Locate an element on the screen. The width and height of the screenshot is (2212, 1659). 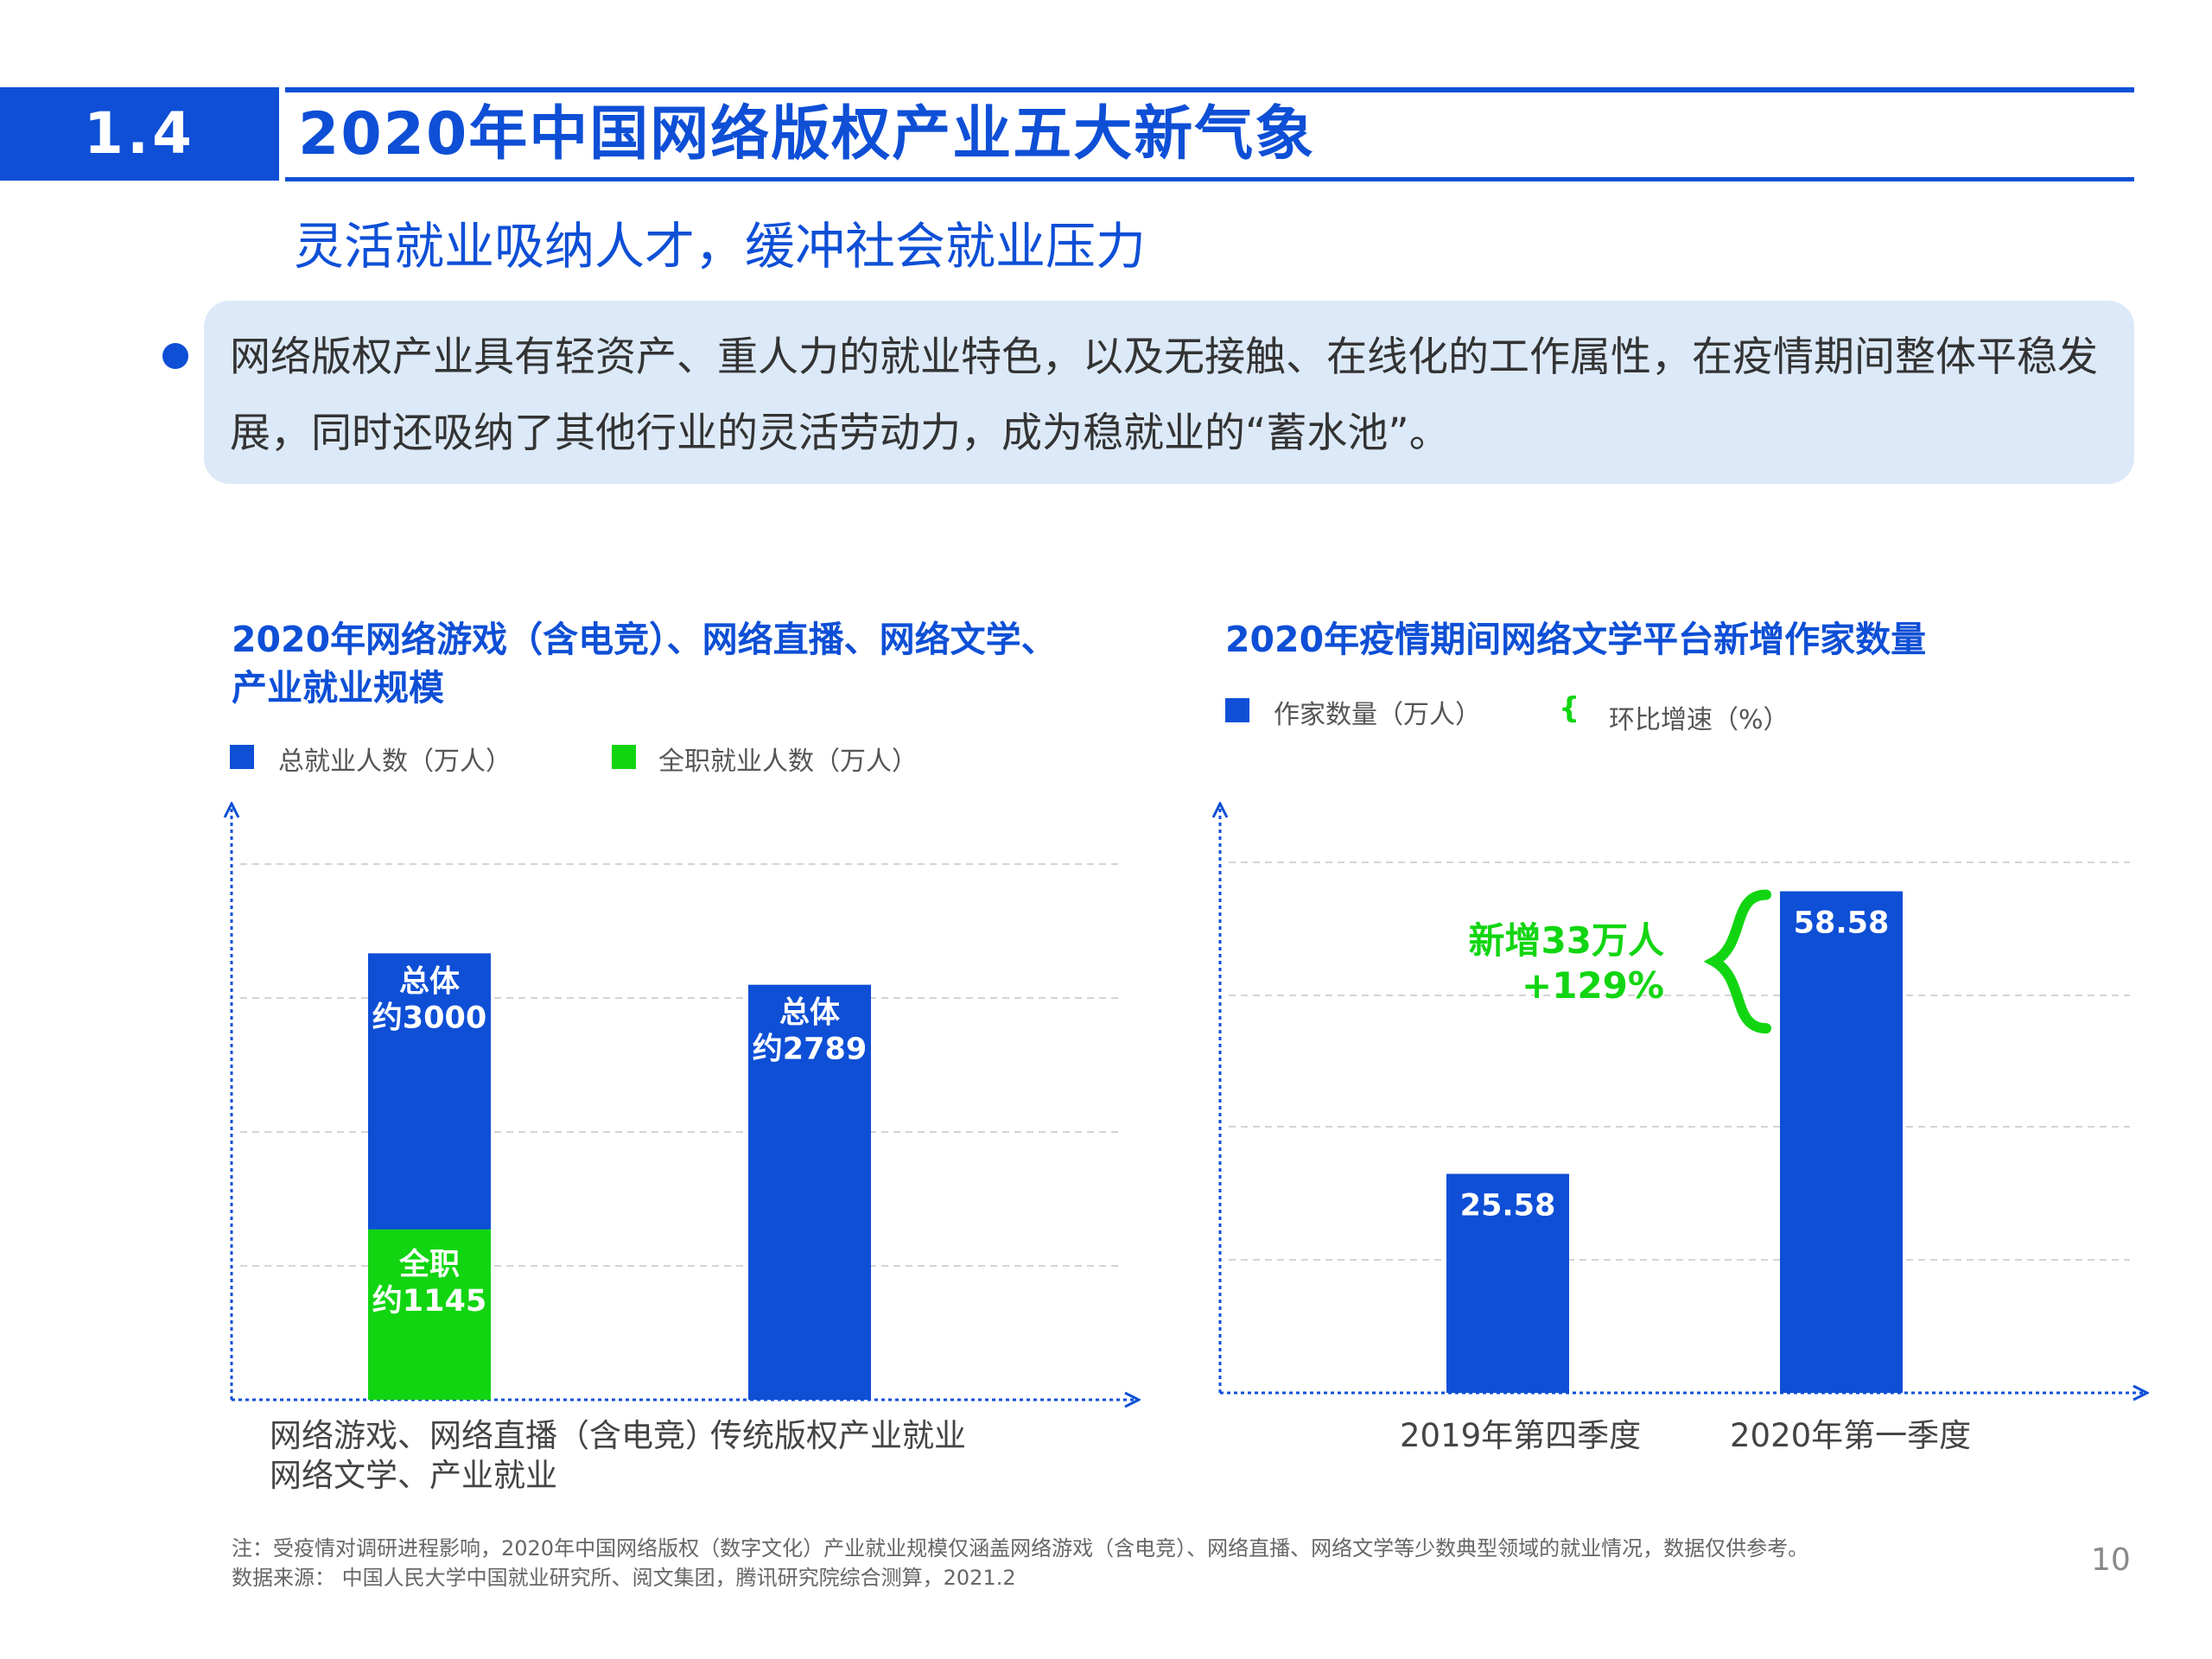
chart1-fulltime-label-line1: 全职 is located at coordinates (429, 1264).